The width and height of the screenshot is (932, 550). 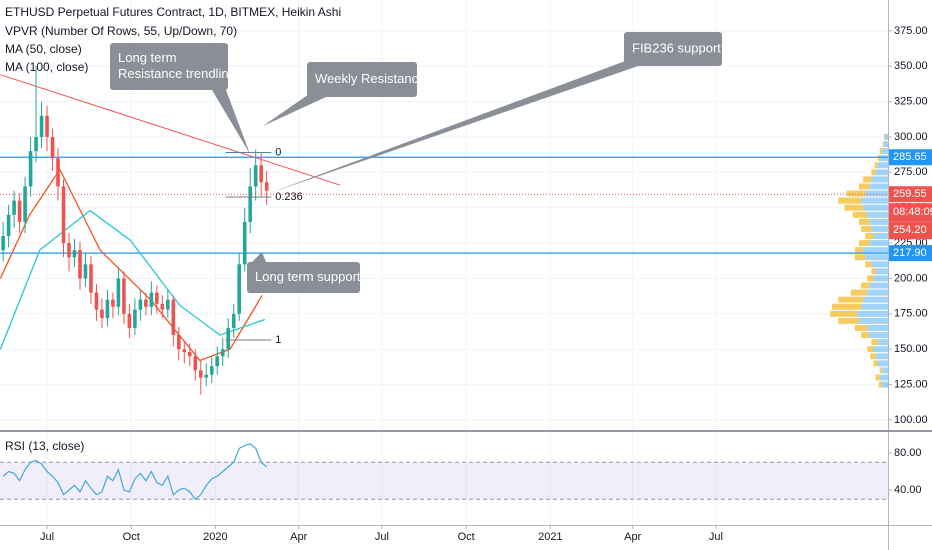 What do you see at coordinates (121, 31) in the screenshot?
I see `indicator-label: VPVR (Number Of Rows, 55, Up/Down, 70)` at bounding box center [121, 31].